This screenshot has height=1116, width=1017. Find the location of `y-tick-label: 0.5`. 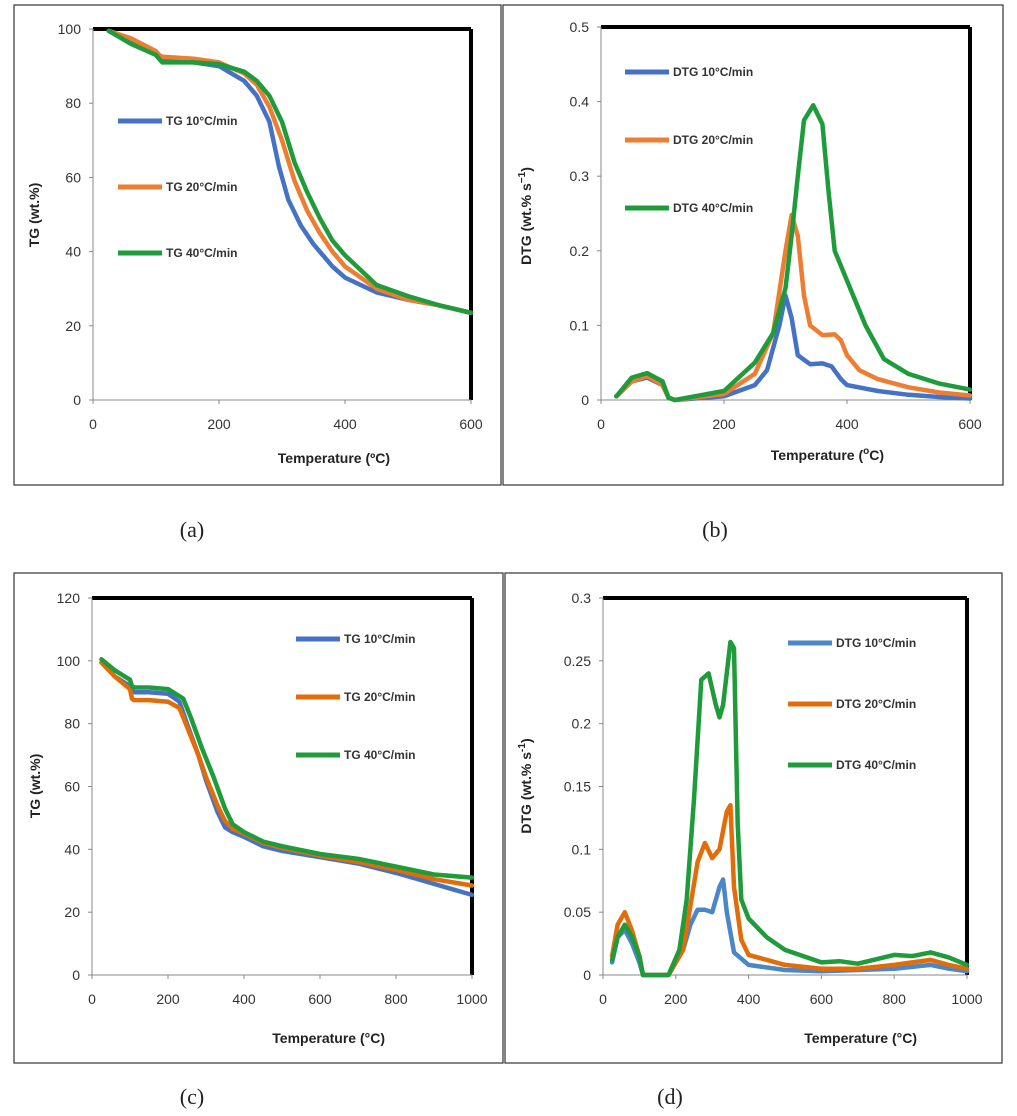

y-tick-label: 0.5 is located at coordinates (580, 27).